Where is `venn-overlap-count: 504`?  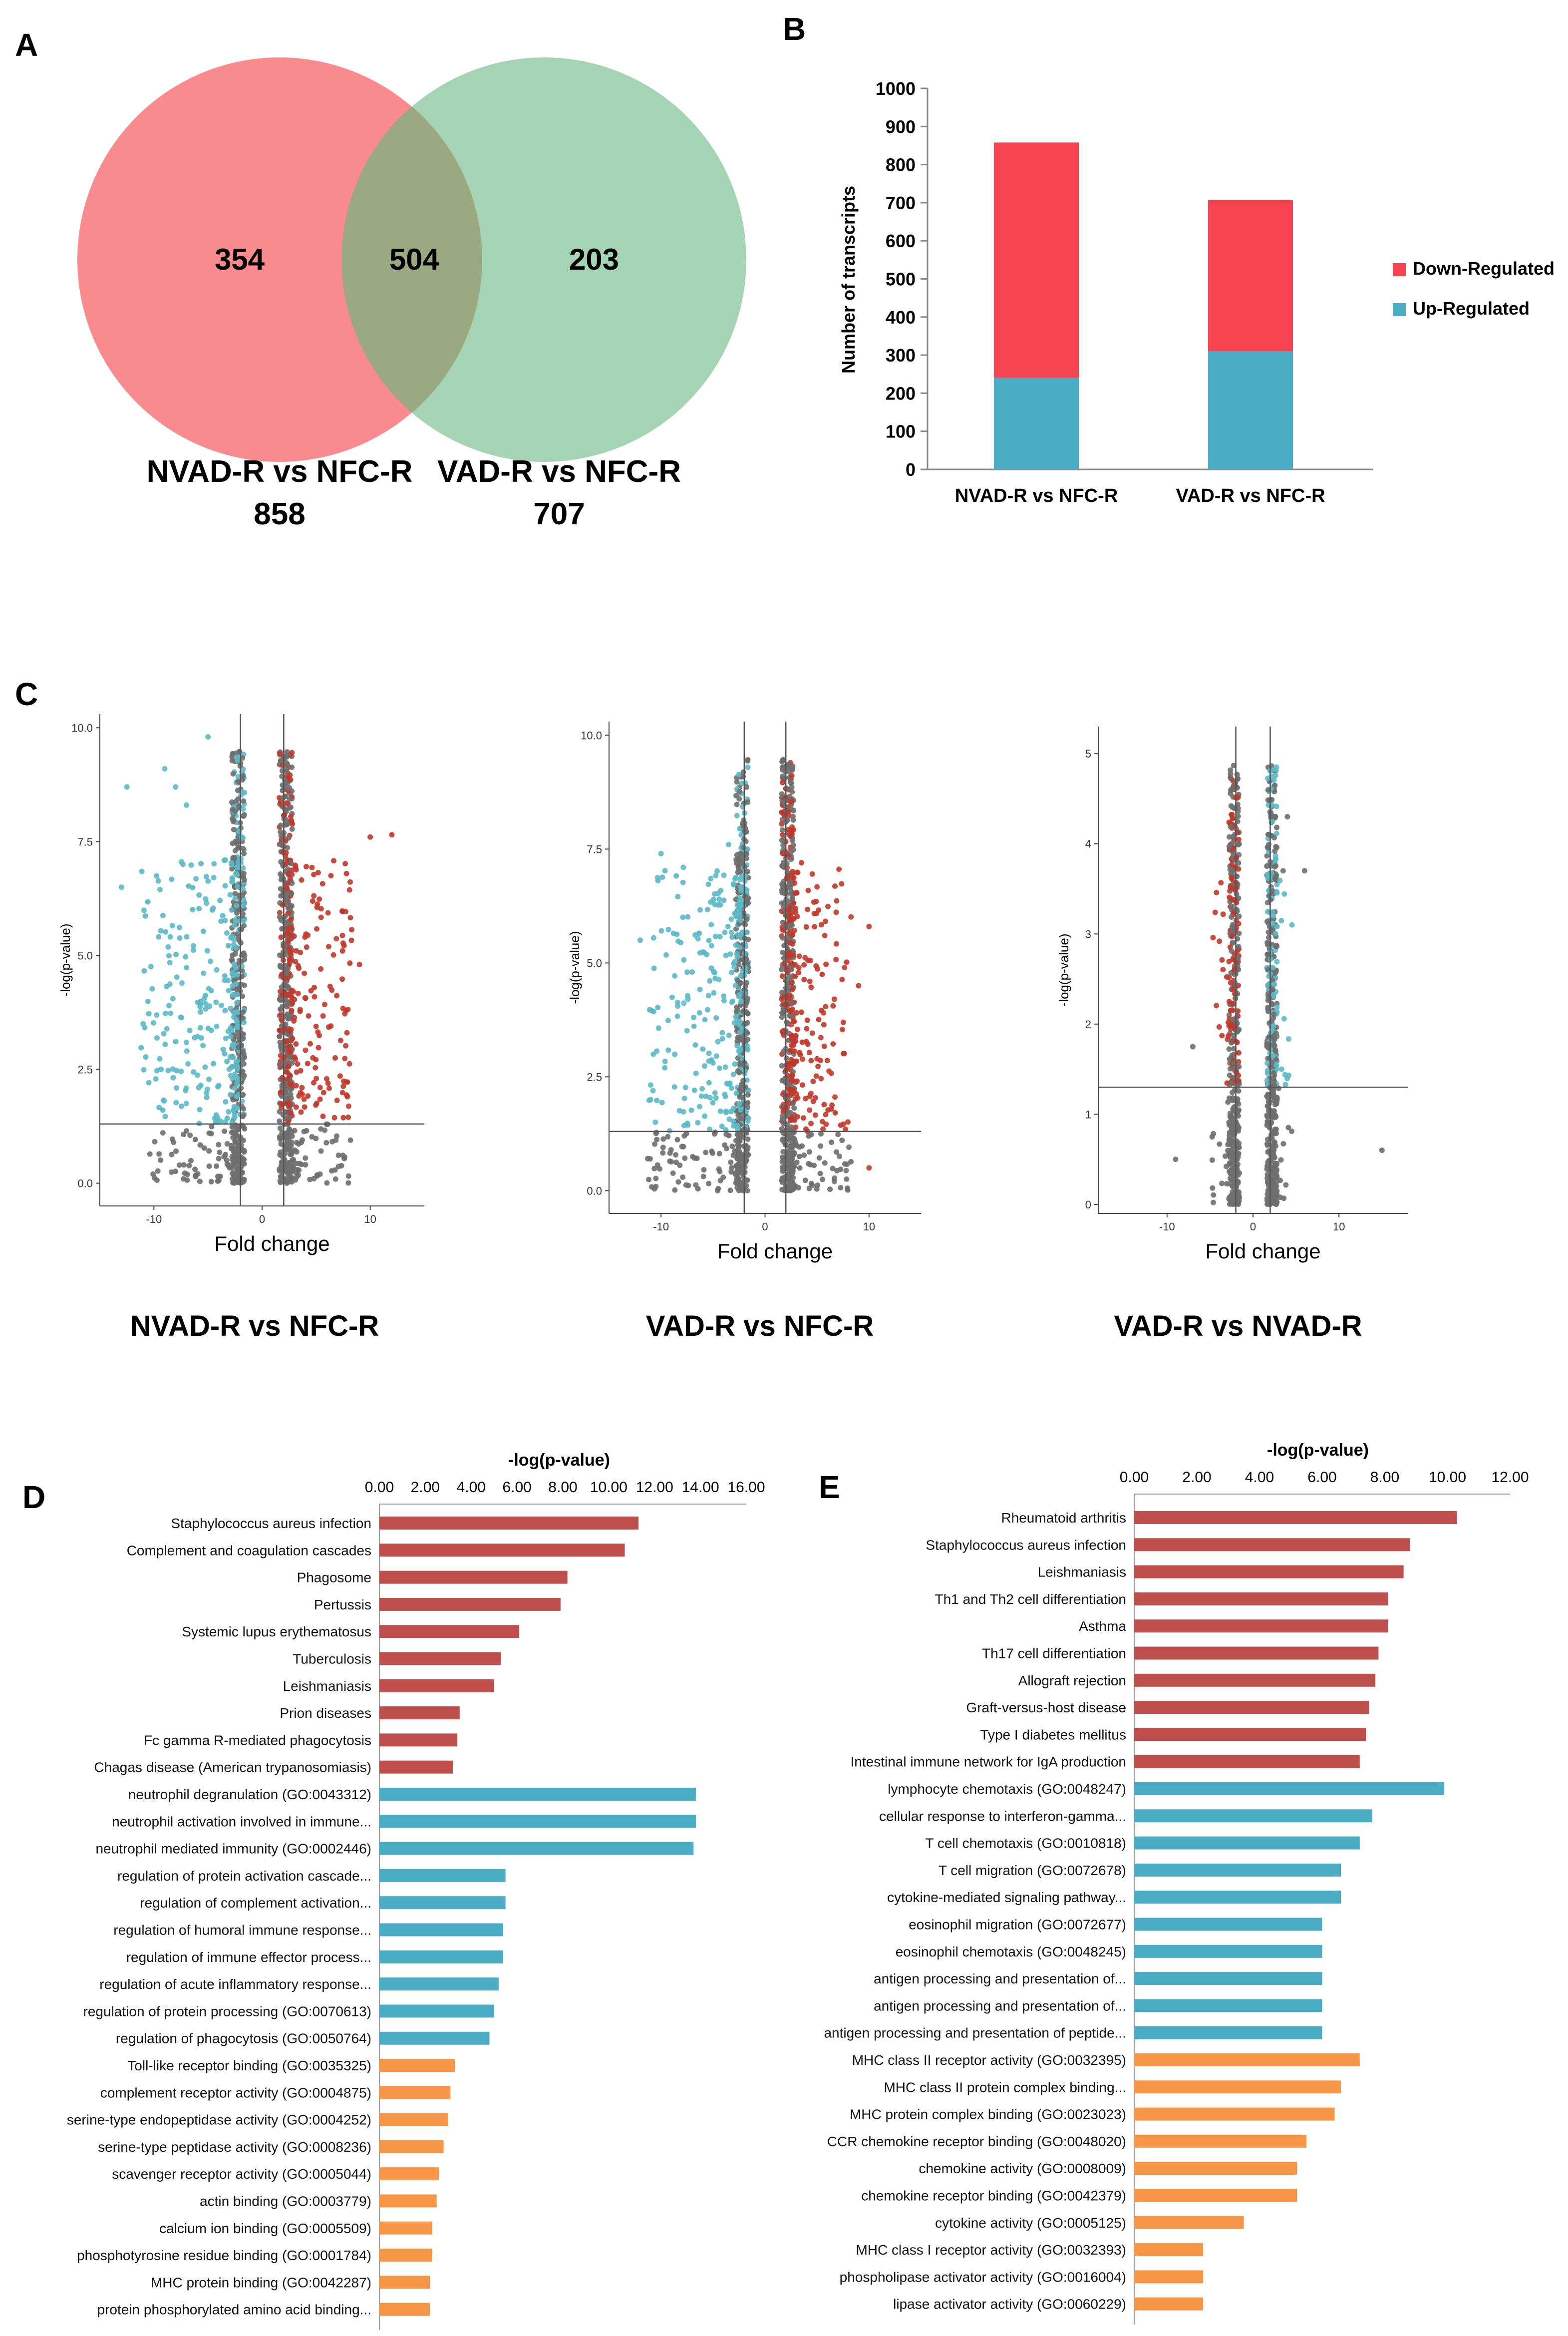 venn-overlap-count: 504 is located at coordinates (415, 259).